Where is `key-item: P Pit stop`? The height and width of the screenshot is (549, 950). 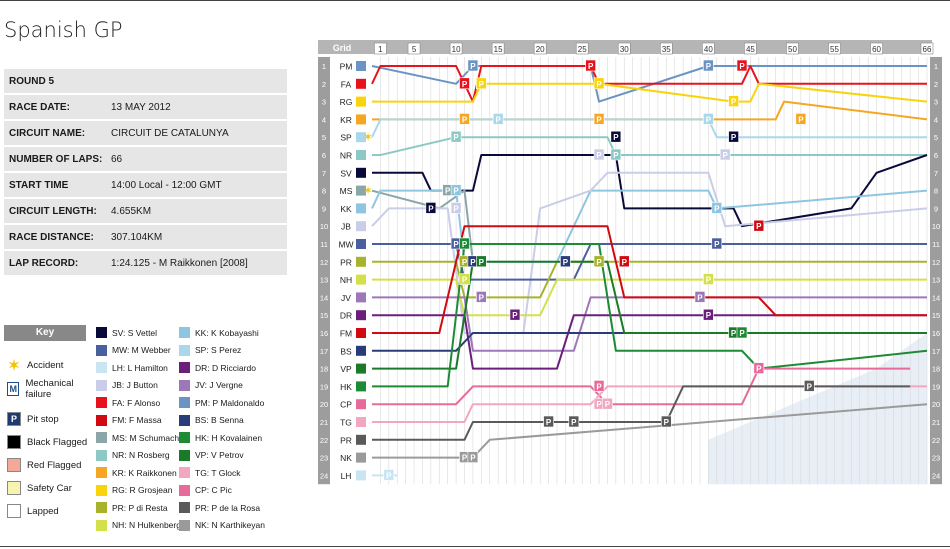 key-item: P Pit stop is located at coordinates (48, 419).